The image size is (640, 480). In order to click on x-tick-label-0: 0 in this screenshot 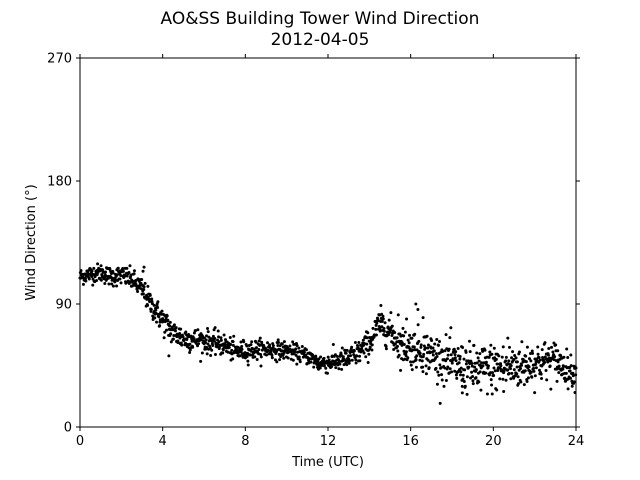, I will do `click(80, 441)`.